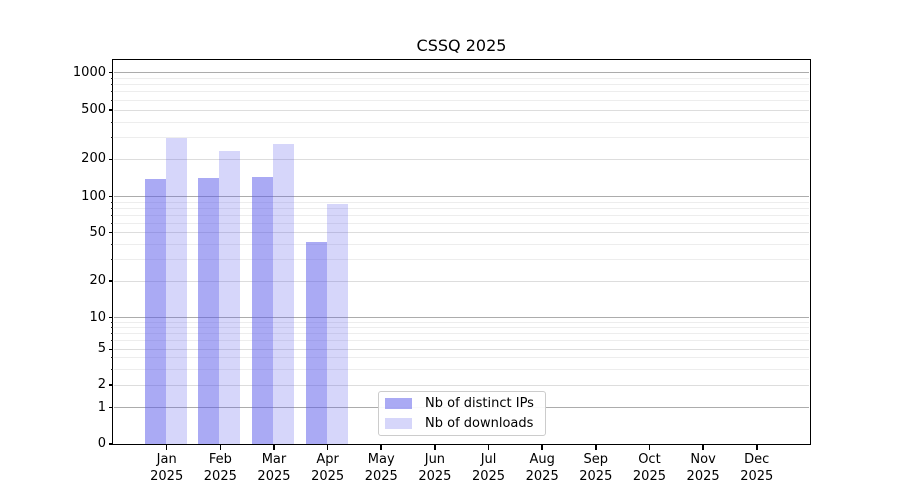 The image size is (900, 500). Describe the element at coordinates (381, 468) in the screenshot. I see `x-tick-label-may: May 2025` at that location.